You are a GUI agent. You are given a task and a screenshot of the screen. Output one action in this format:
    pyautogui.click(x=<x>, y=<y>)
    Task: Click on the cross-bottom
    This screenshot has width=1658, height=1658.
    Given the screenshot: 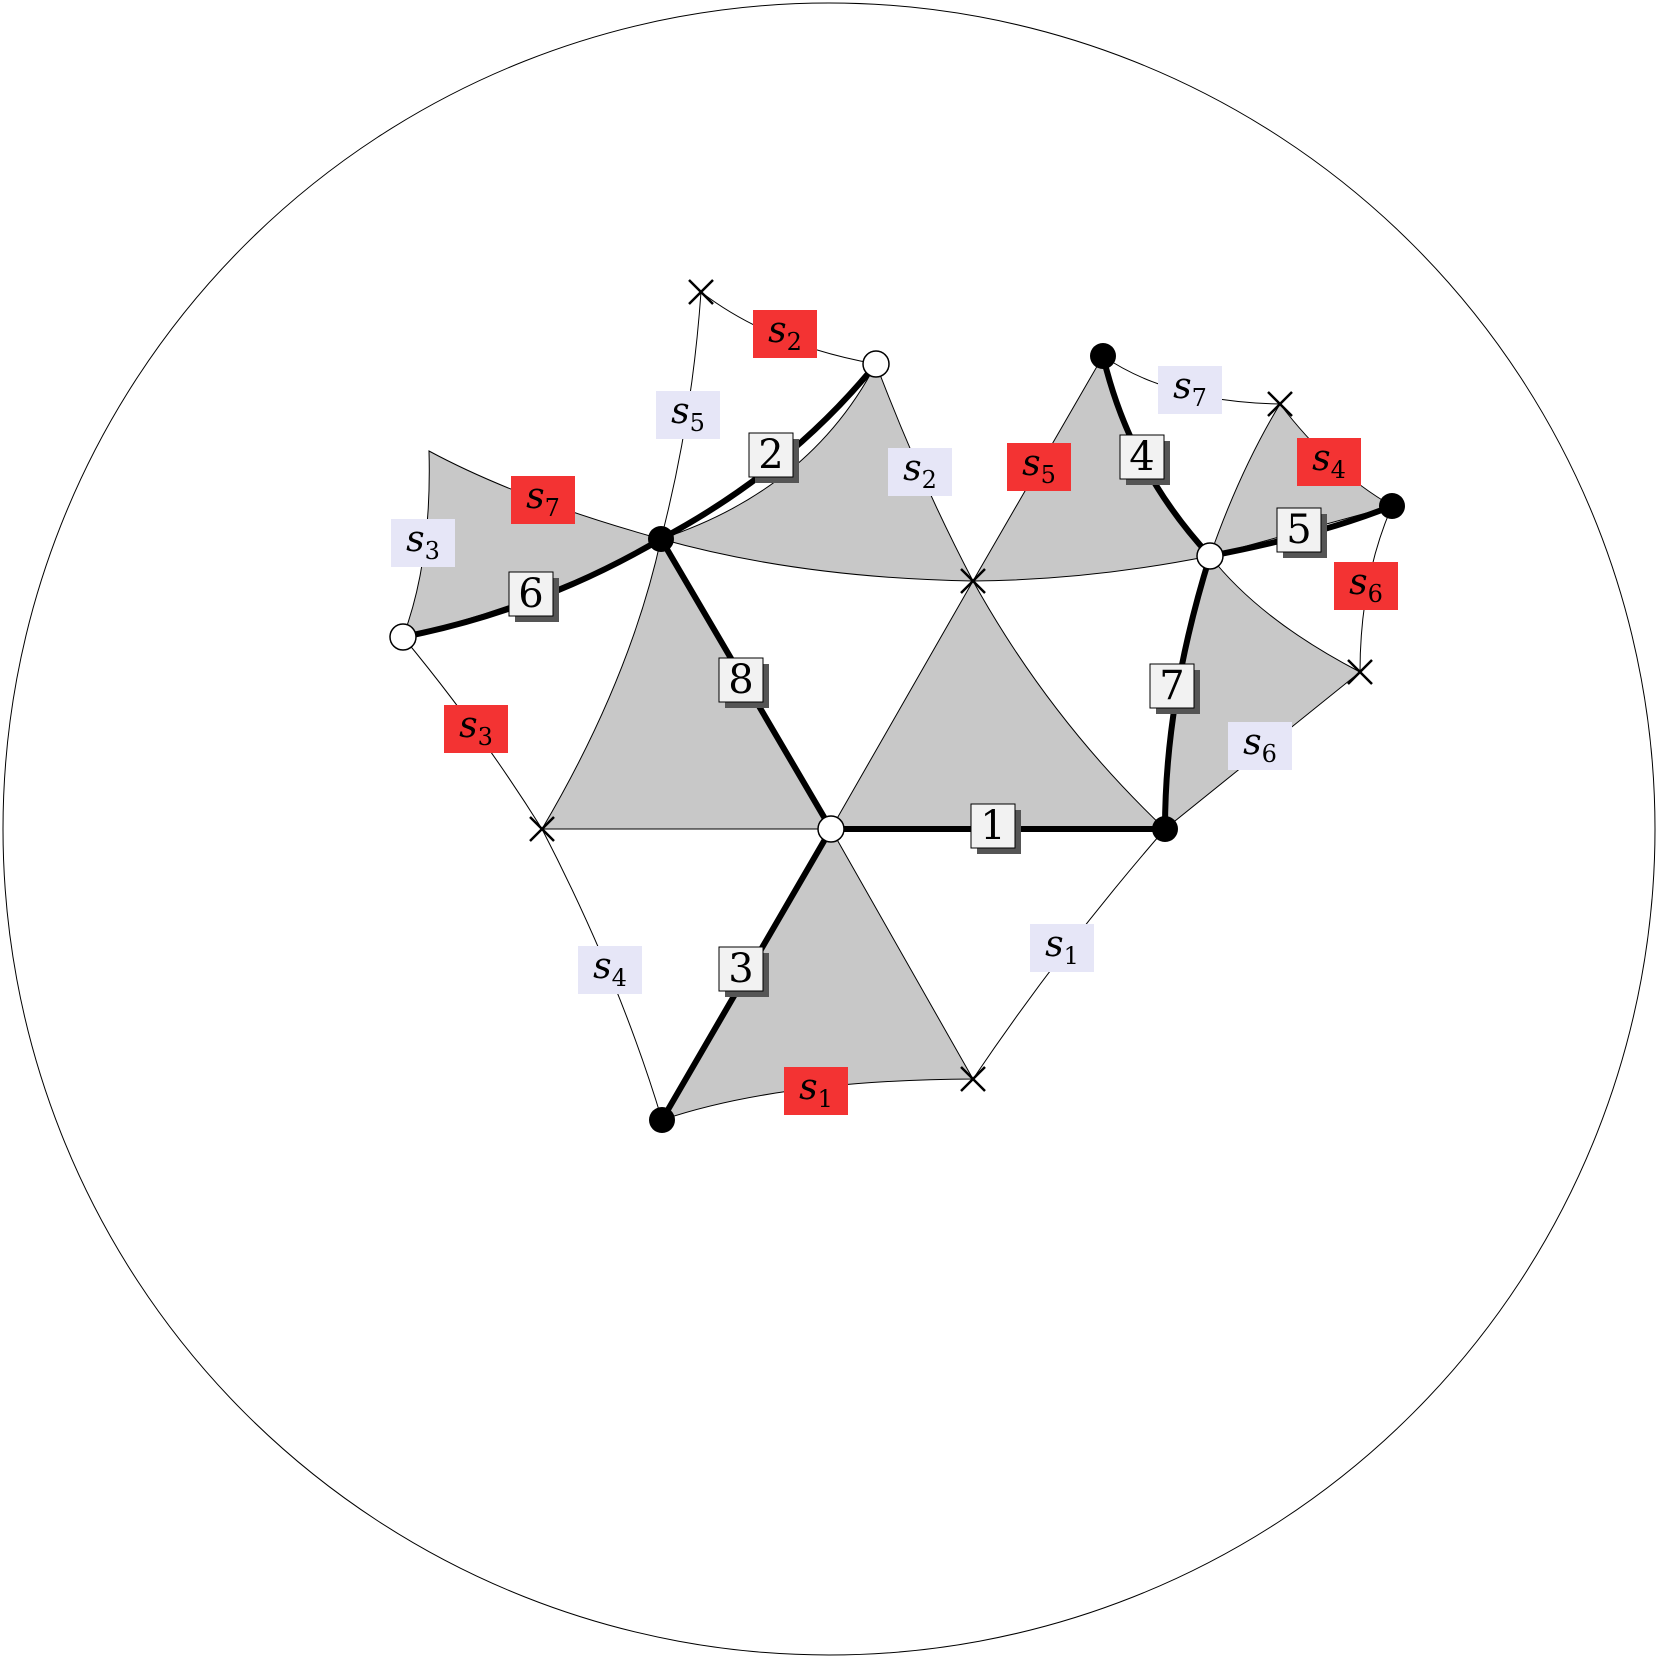 What is the action you would take?
    pyautogui.click(x=973, y=1079)
    